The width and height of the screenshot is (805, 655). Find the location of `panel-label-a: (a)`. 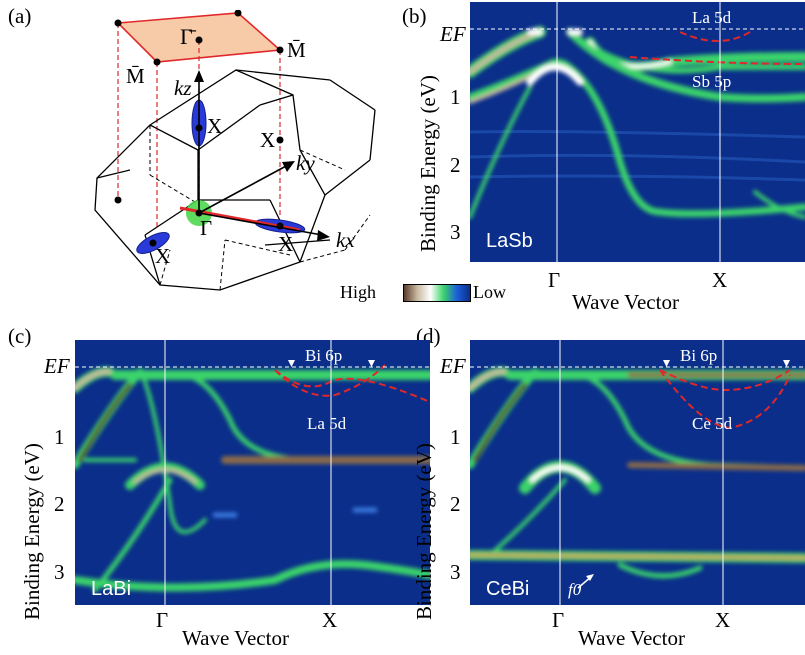

panel-label-a: (a) is located at coordinates (20, 16).